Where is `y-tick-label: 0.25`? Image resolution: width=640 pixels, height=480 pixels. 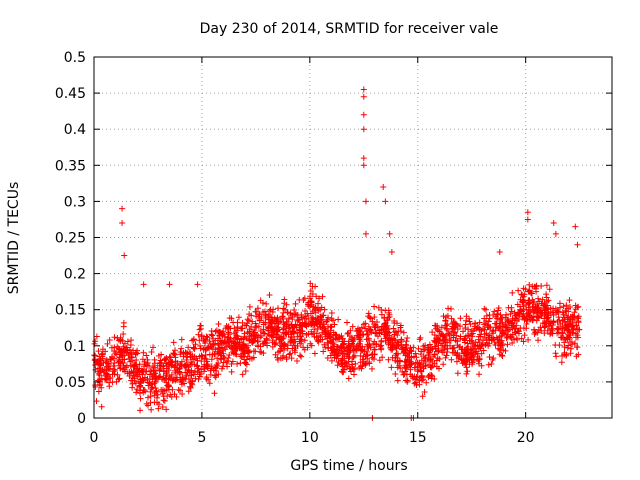
y-tick-label: 0.25 is located at coordinates (70, 239).